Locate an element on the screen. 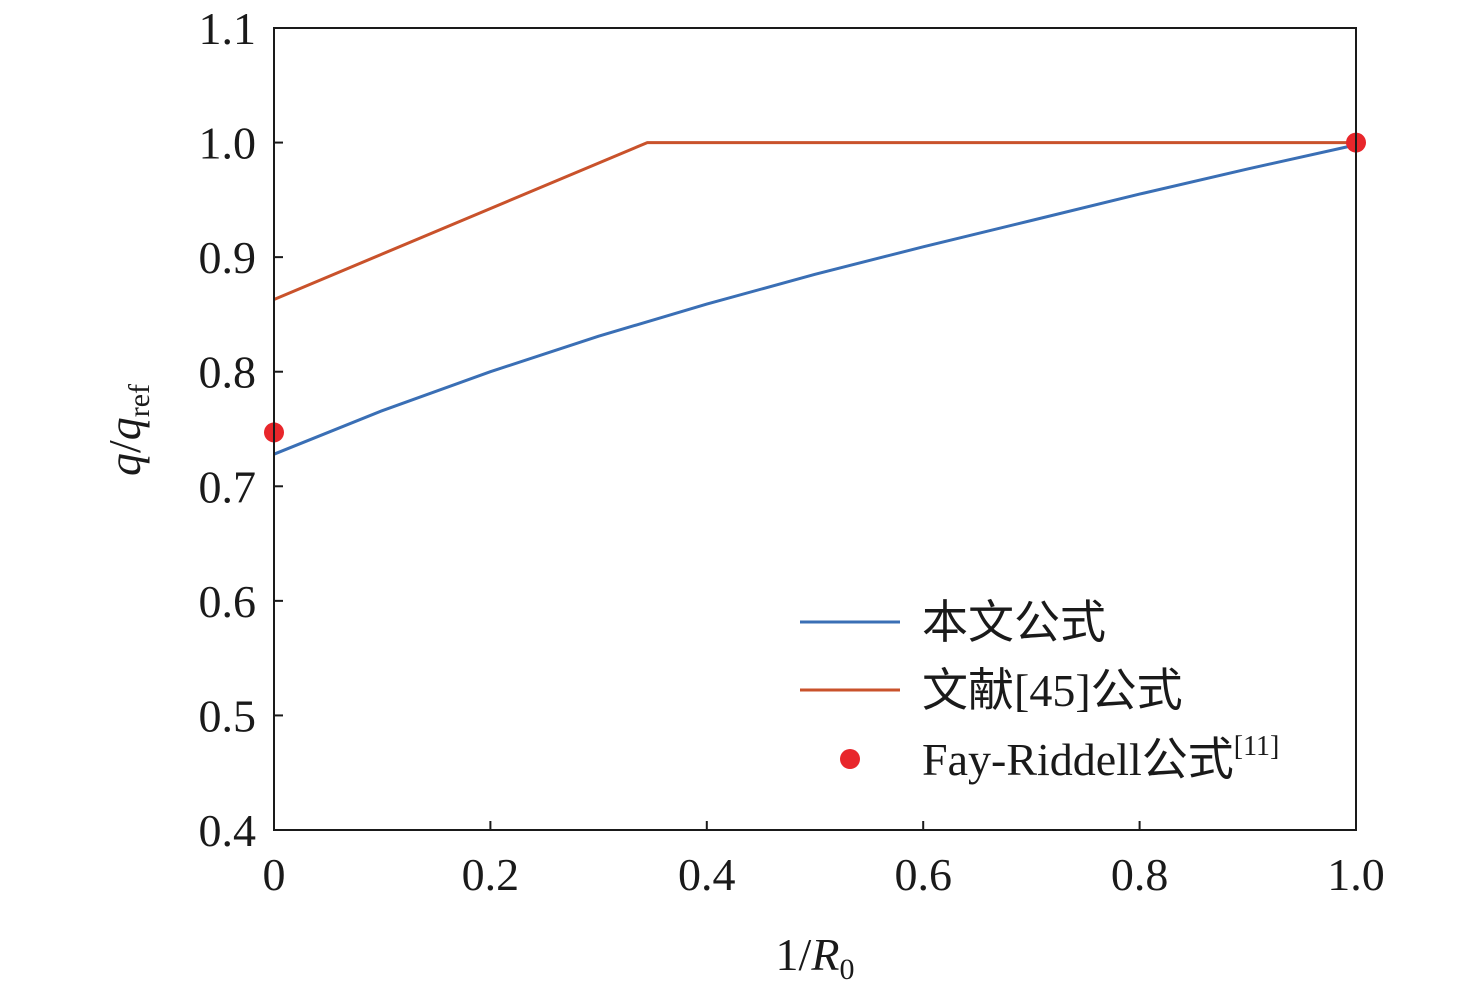 Image resolution: width=1476 pixels, height=998 pixels. x-tick-label-1: 0.2 is located at coordinates (491, 874).